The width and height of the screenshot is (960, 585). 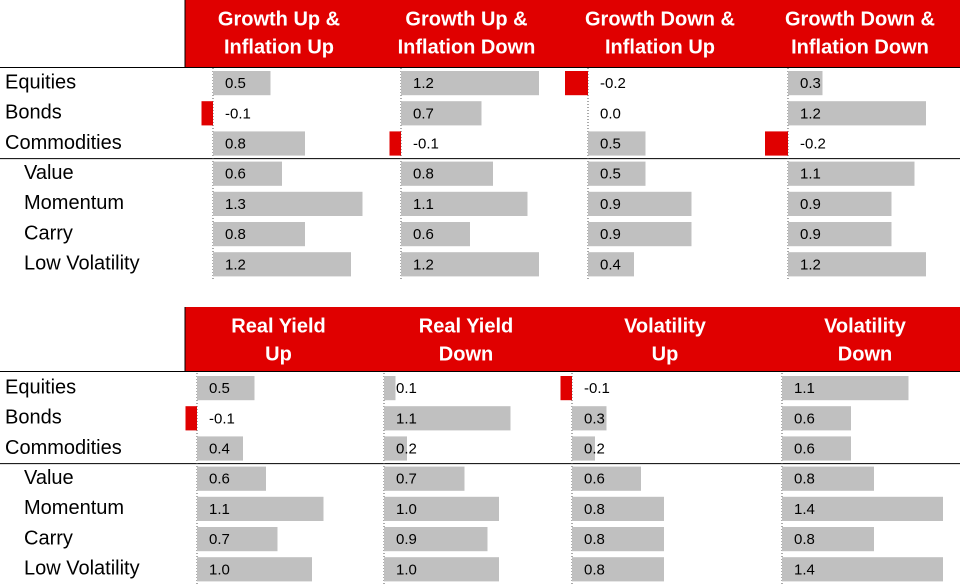 What do you see at coordinates (660, 19) in the screenshot?
I see `column-header: Growth Down &` at bounding box center [660, 19].